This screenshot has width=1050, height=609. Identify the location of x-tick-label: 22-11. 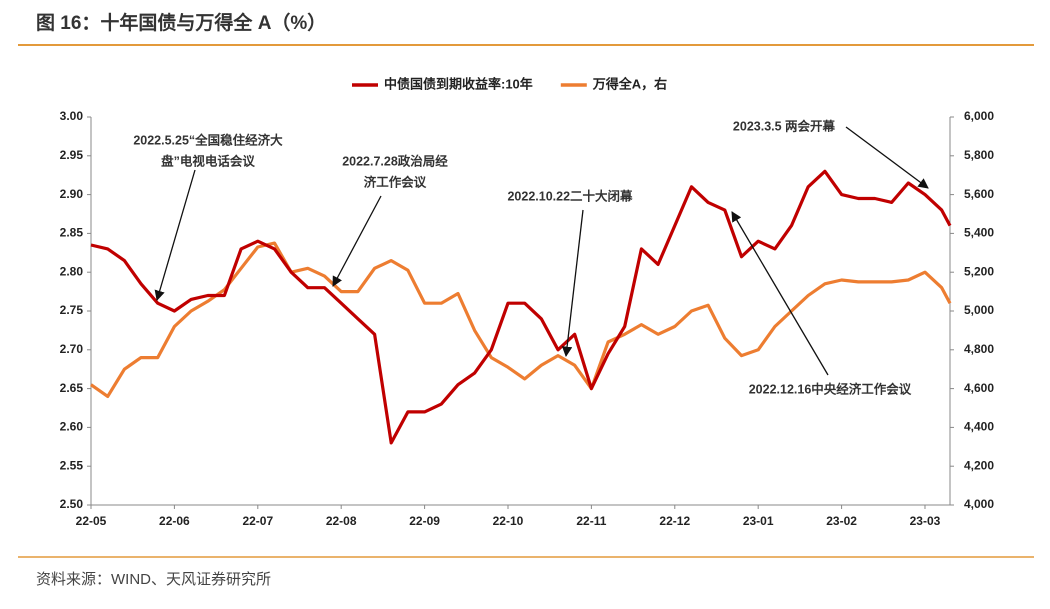
(591, 521).